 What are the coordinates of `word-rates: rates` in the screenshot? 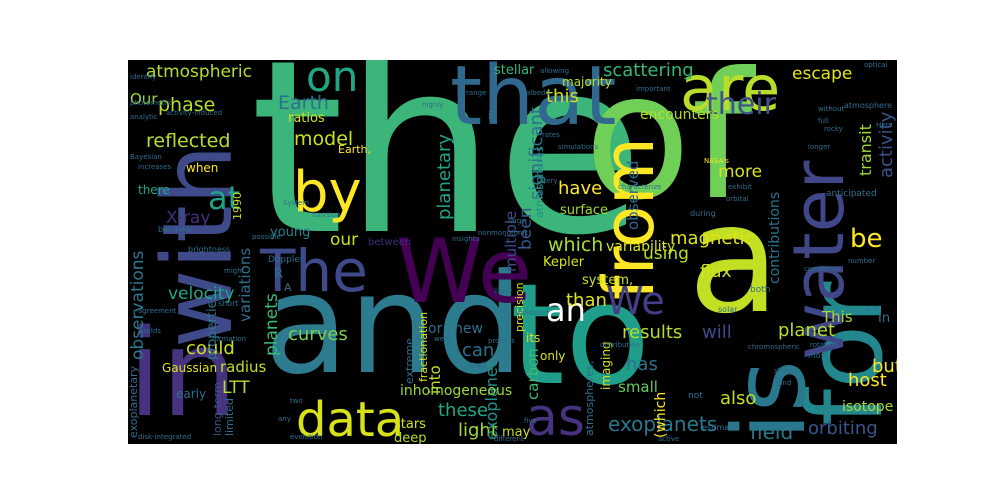 It's located at (551, 135).